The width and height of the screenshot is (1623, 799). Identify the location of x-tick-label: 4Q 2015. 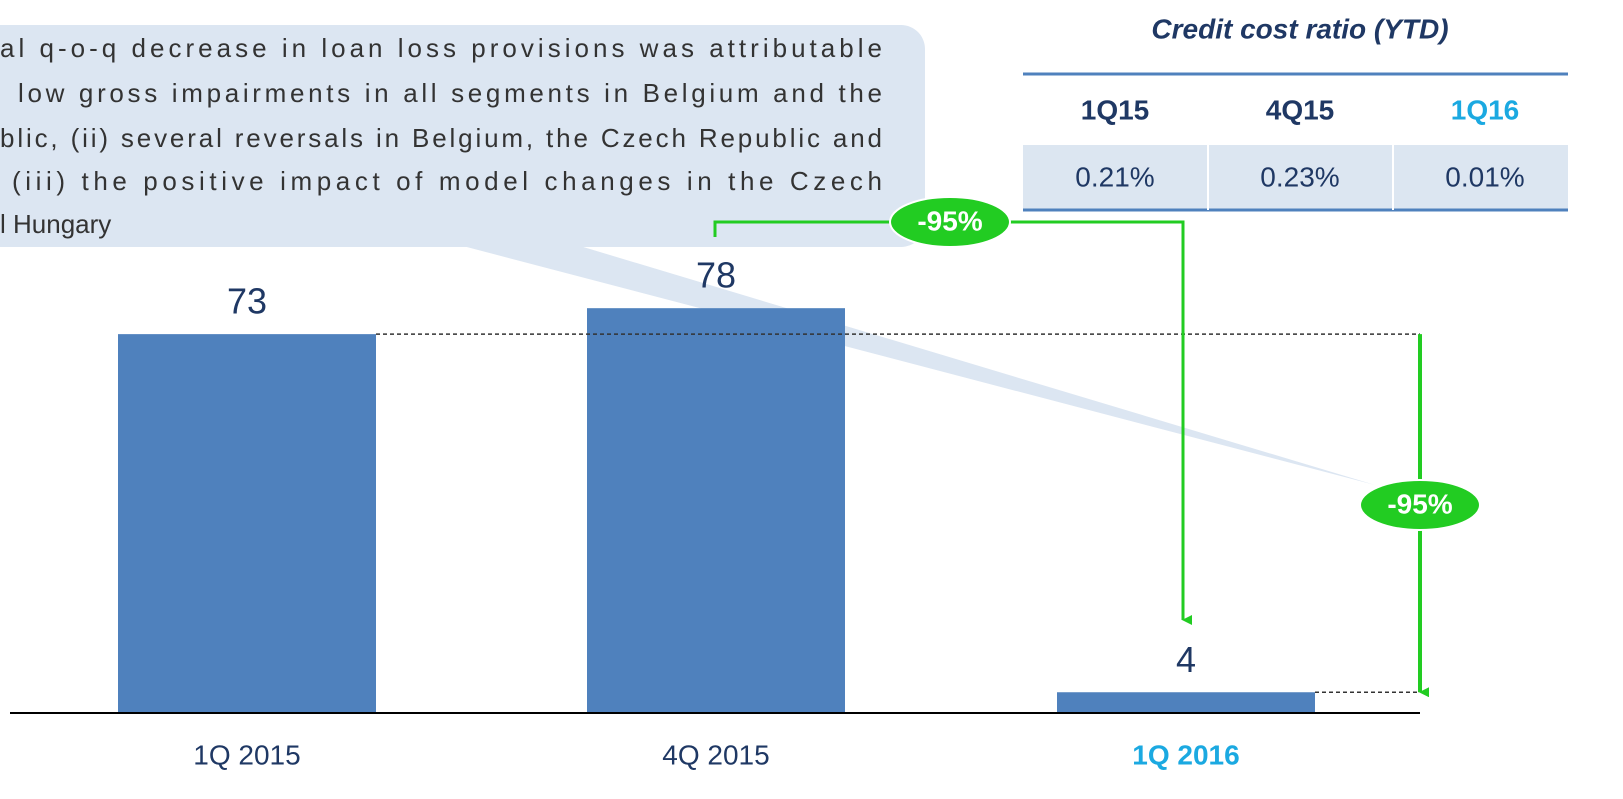
(715, 754).